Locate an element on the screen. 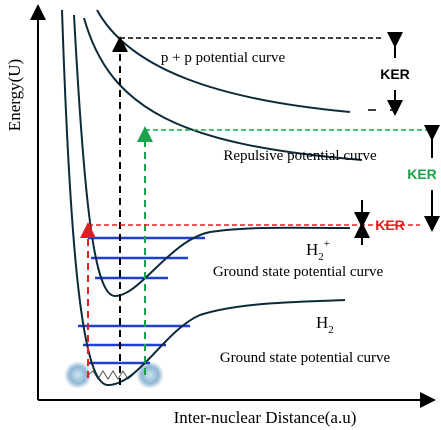 This screenshot has height=430, width=441. h2-symbol: H2 is located at coordinates (325, 324).